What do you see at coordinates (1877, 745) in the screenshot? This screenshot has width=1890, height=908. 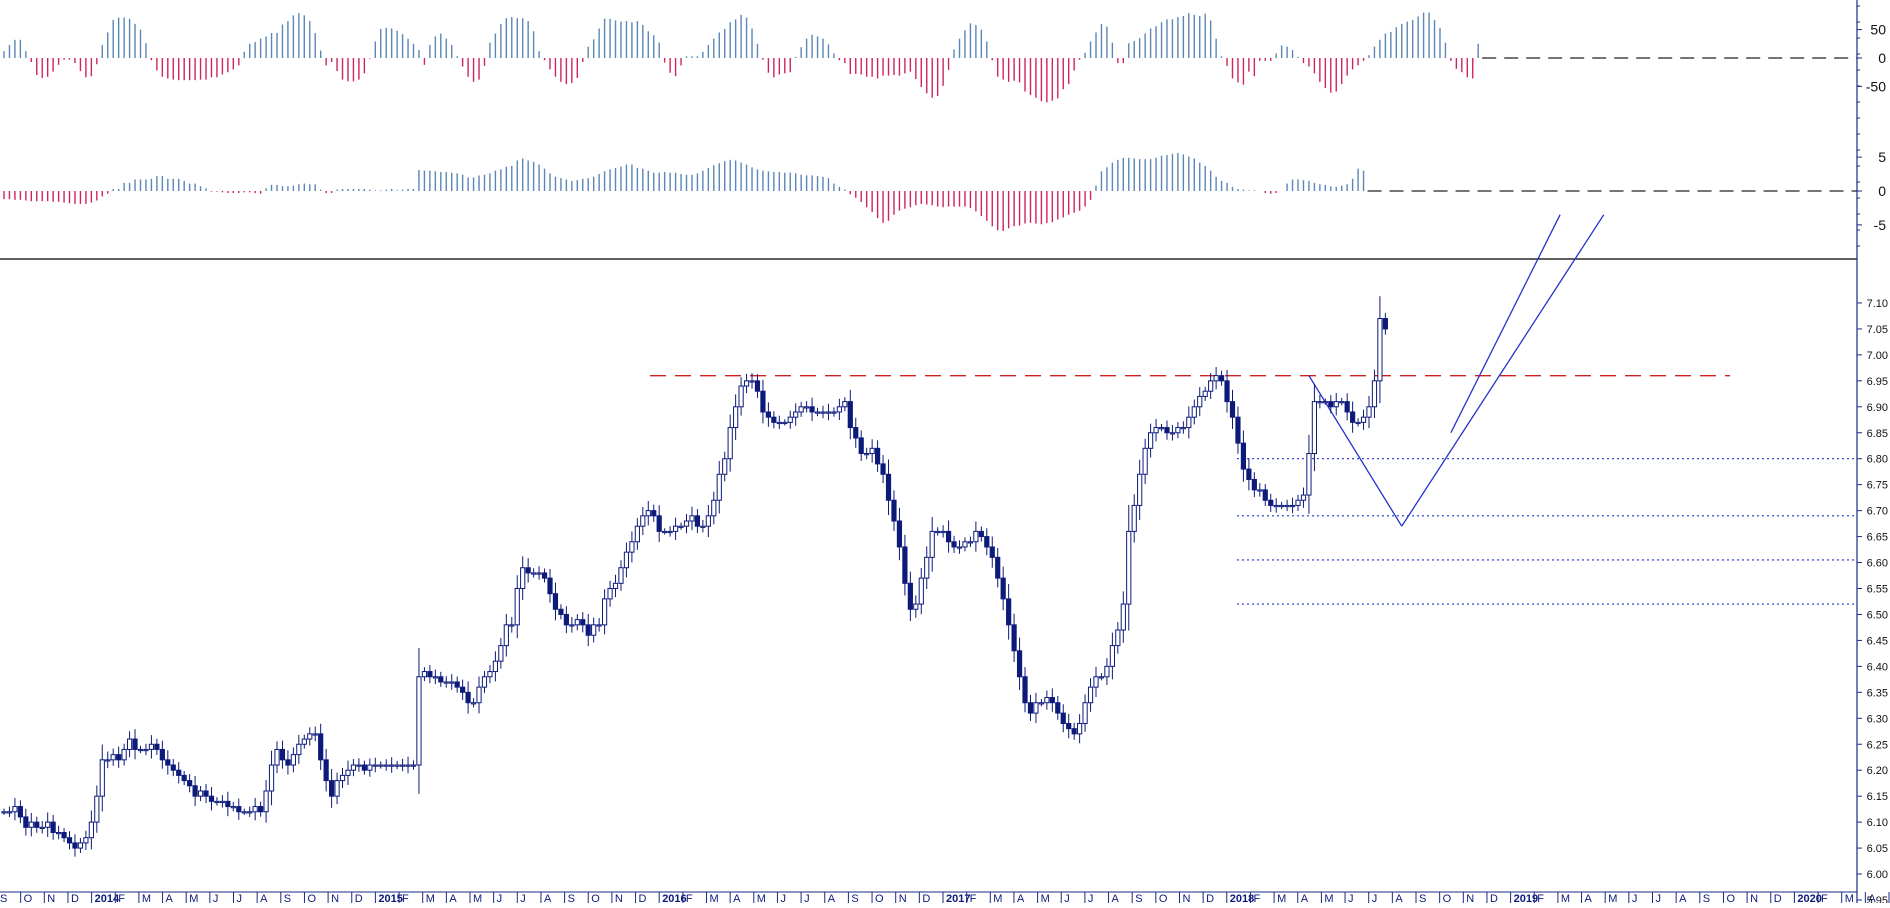 I see `y-tick-label: 6.25` at bounding box center [1877, 745].